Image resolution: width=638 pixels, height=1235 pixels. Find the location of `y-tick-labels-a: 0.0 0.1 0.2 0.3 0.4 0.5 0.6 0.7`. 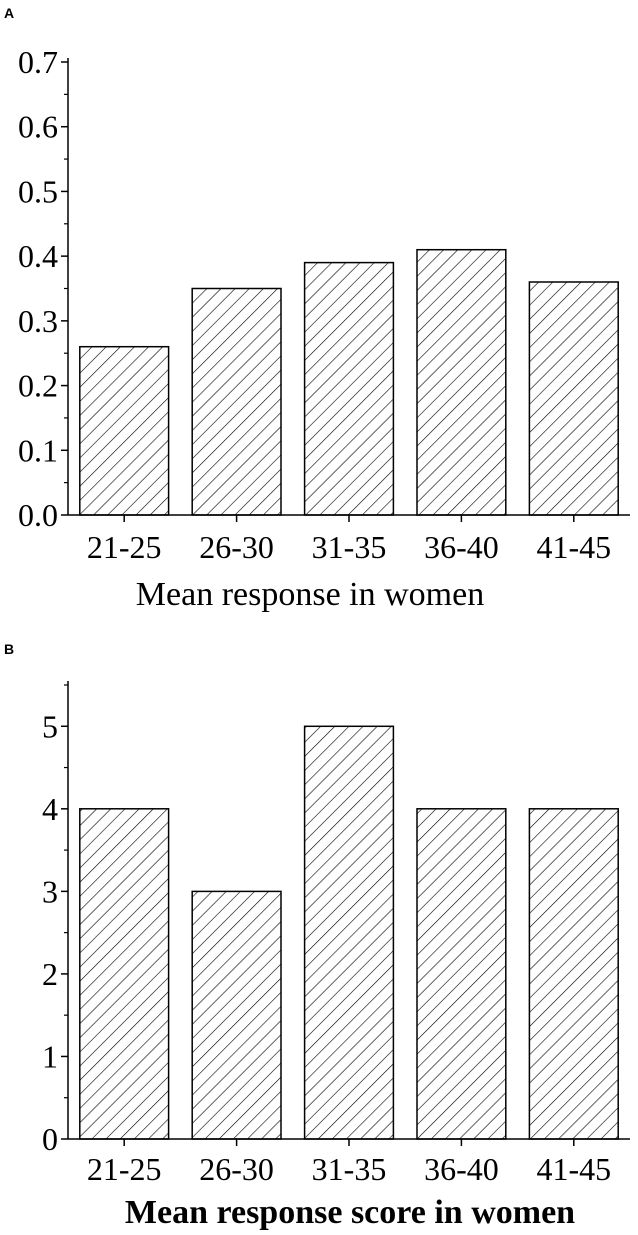

y-tick-labels-a: 0.0 0.1 0.2 0.3 0.4 0.5 0.6 0.7 is located at coordinates (38, 288).